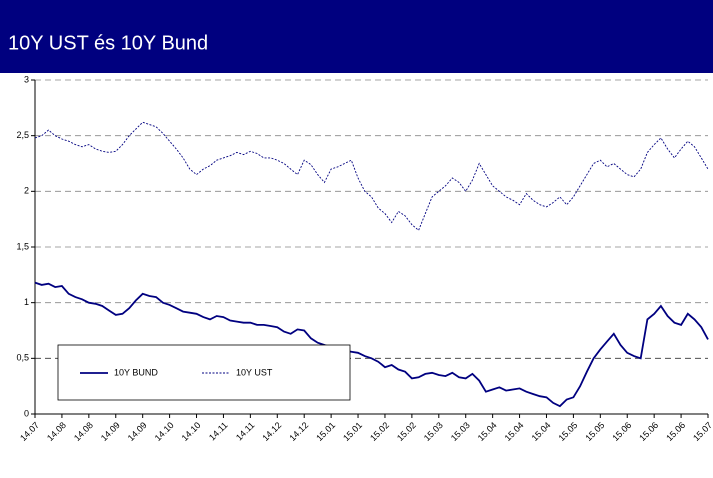 The image size is (713, 478). I want to click on y-tick-label: 2,5, so click(22, 135).